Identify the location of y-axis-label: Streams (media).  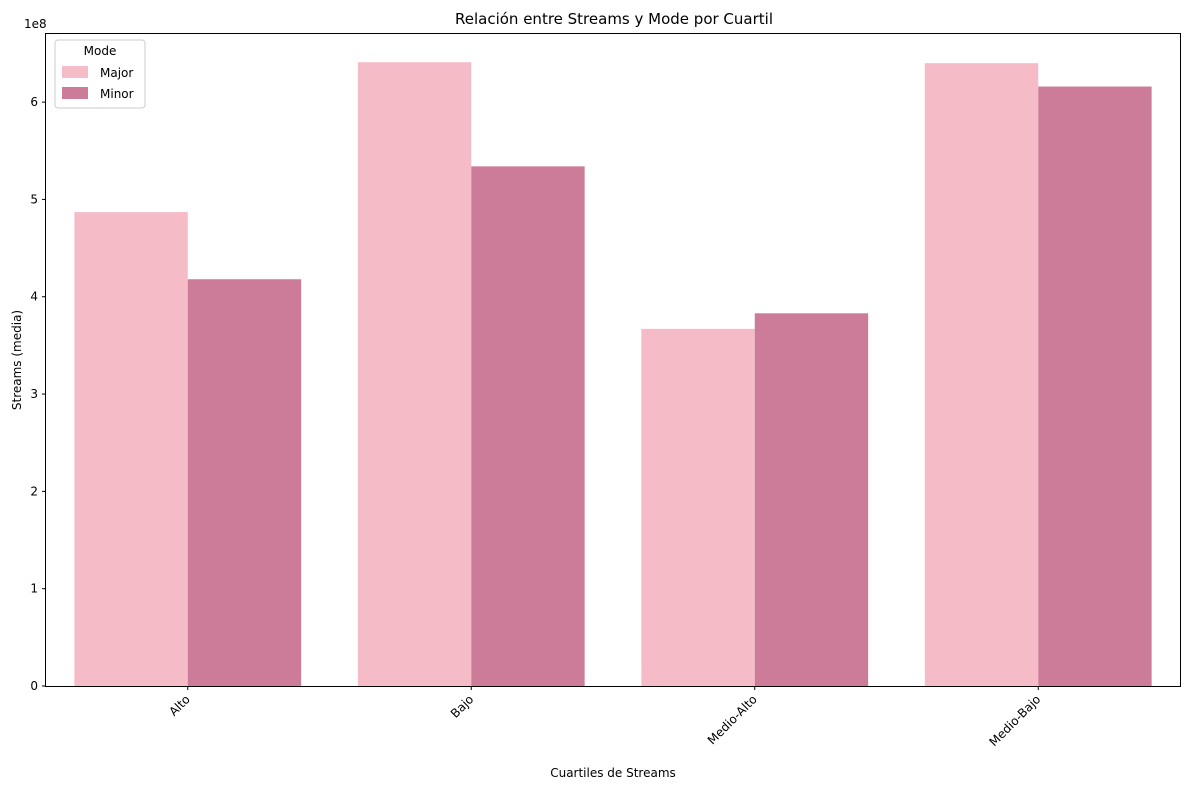
(17, 360).